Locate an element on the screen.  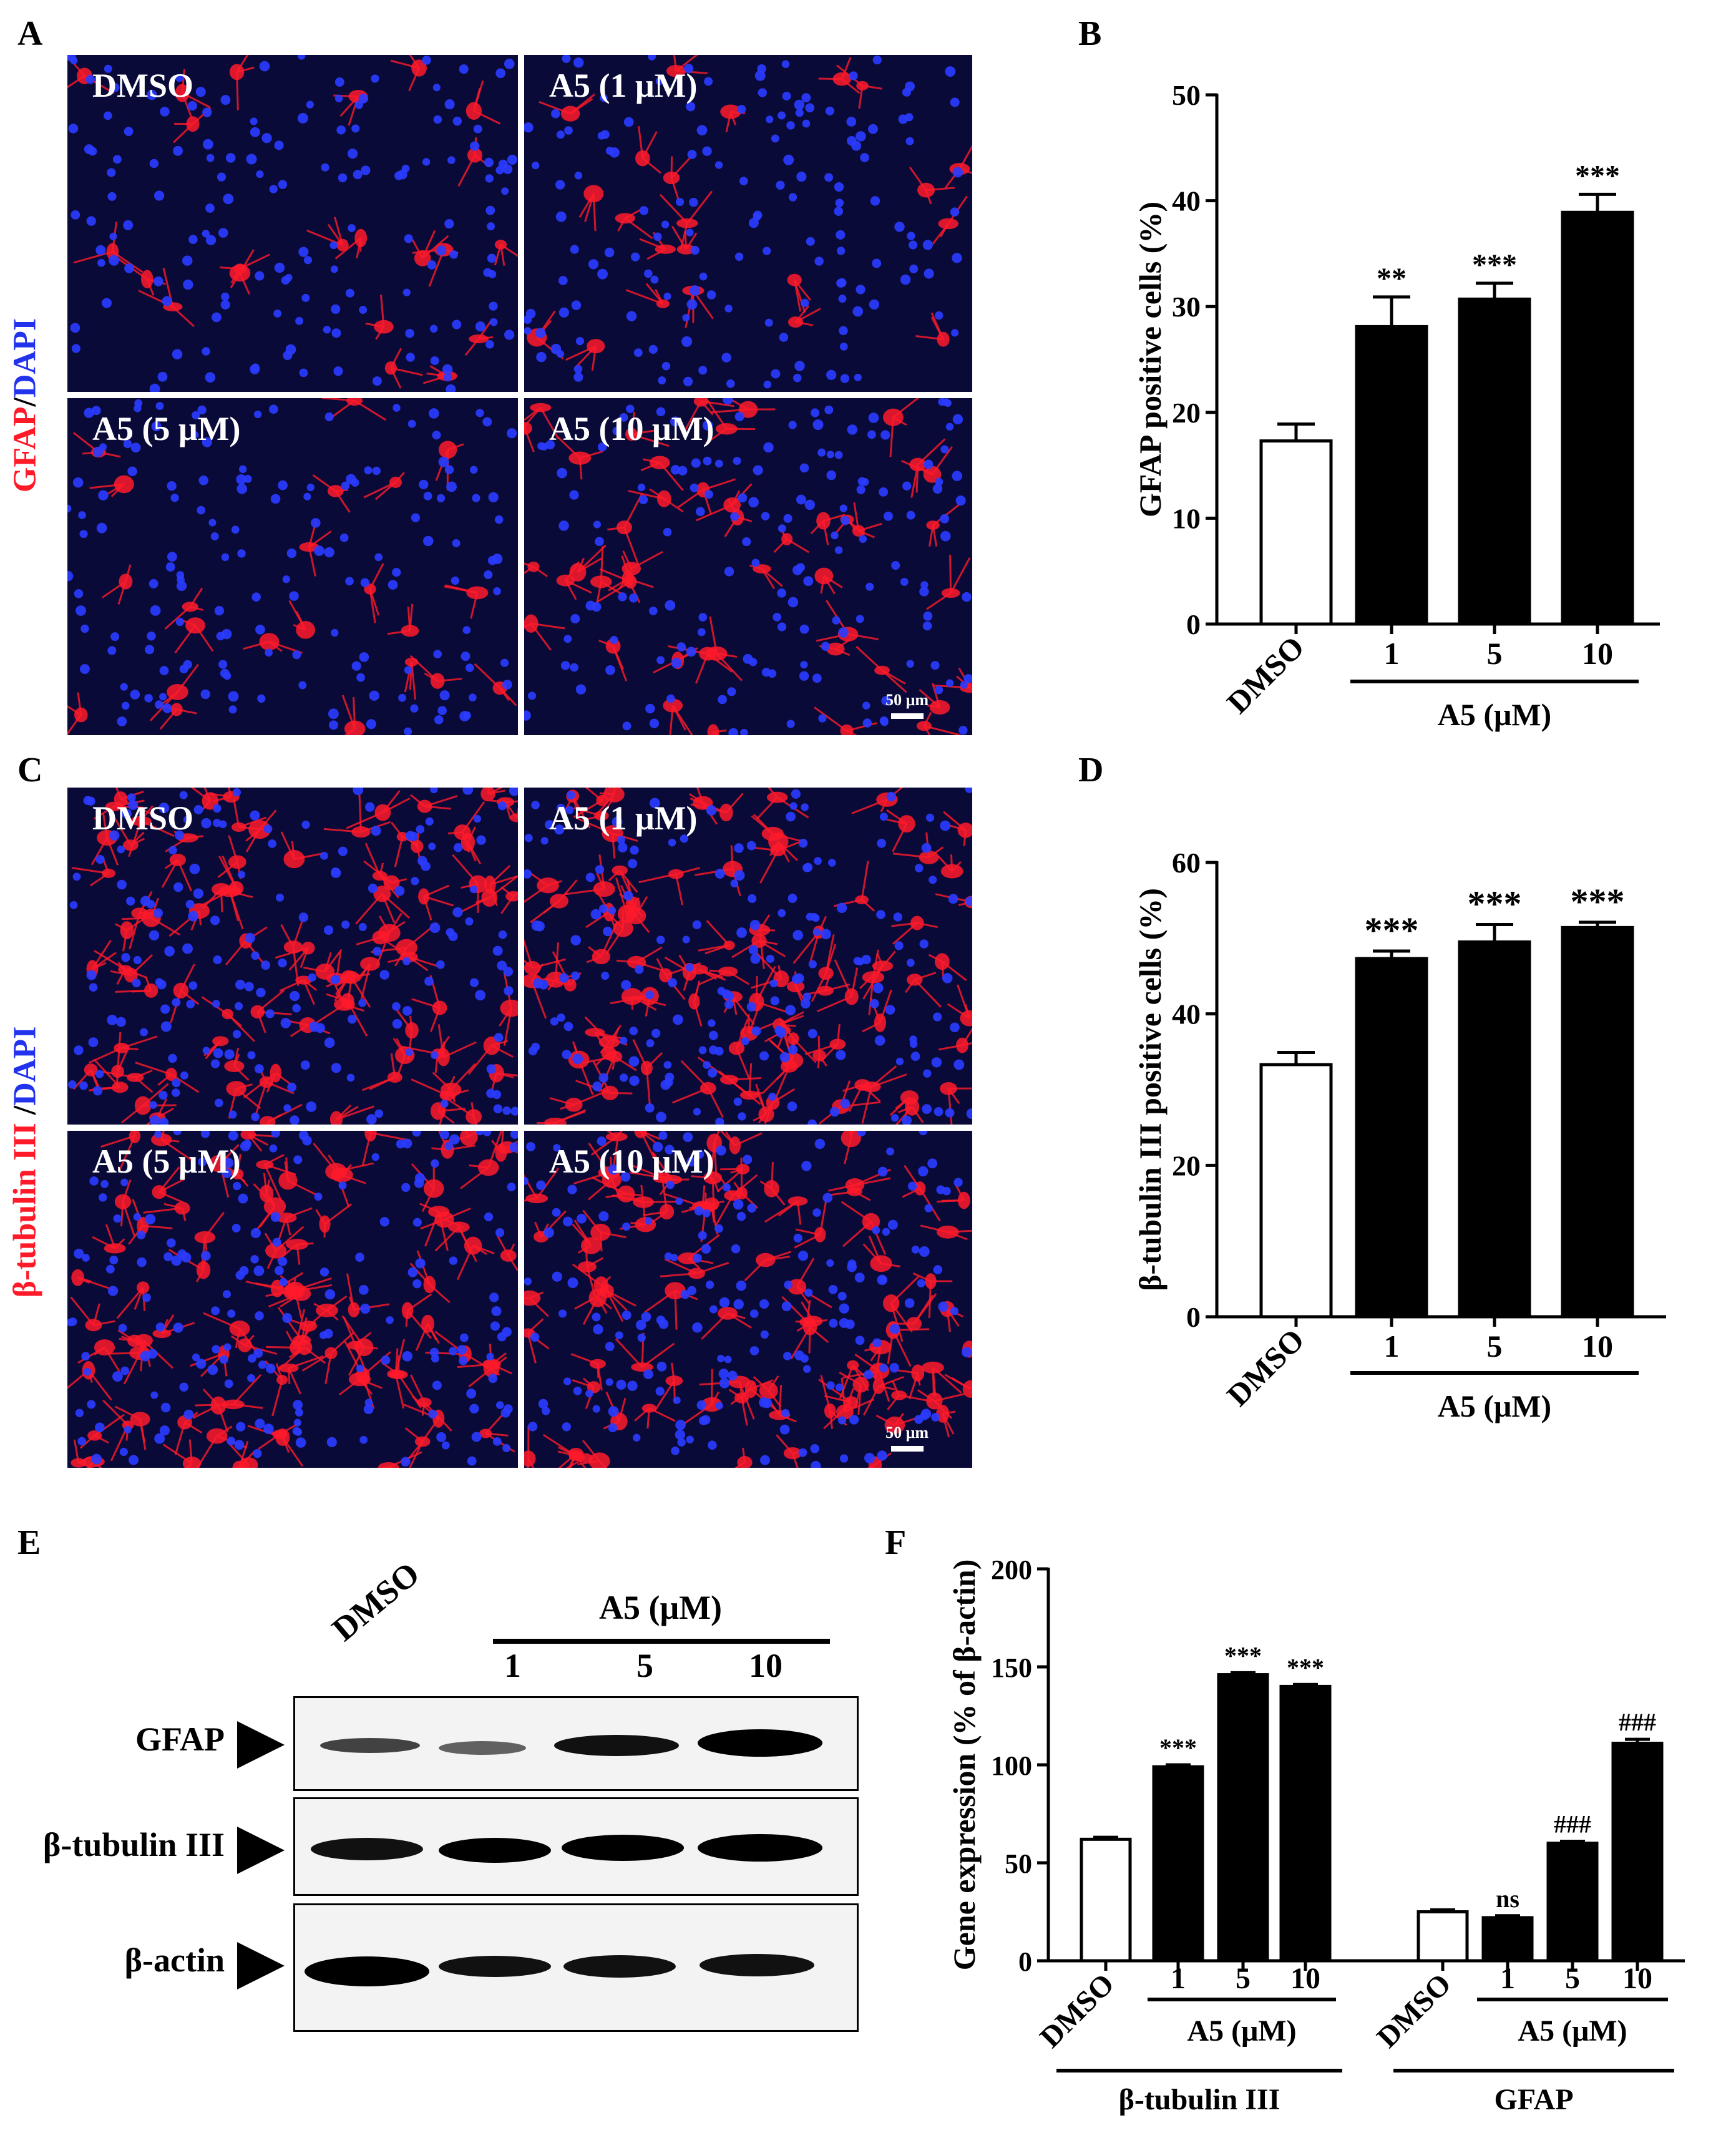
y-tick-label: 60 is located at coordinates (1186, 863).